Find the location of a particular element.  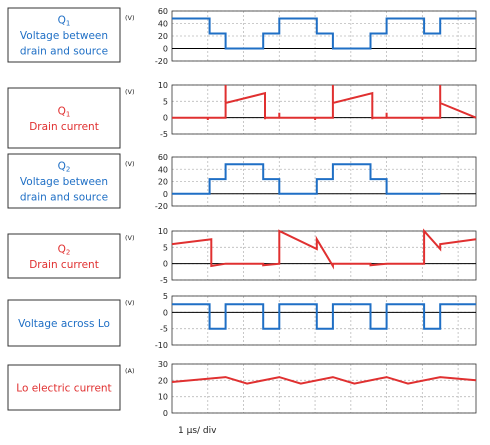

signal-label: Voltage across Lo is located at coordinates (64, 324).